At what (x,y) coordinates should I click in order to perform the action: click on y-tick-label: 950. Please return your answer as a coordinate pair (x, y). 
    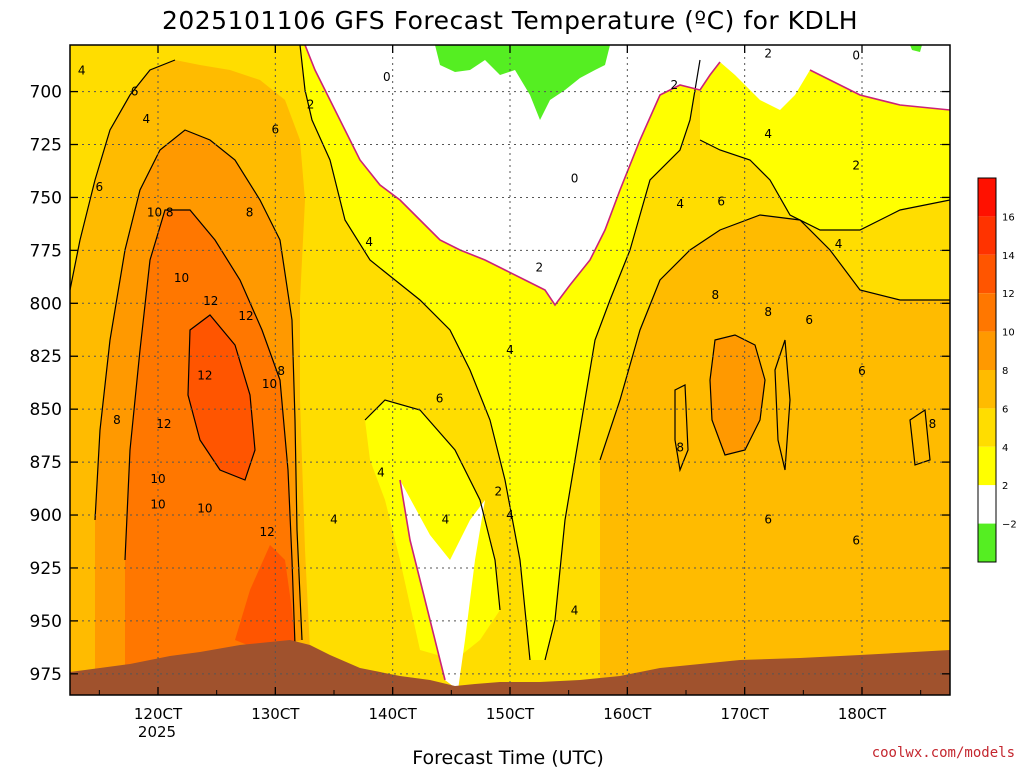
    Looking at the image, I should click on (46, 622).